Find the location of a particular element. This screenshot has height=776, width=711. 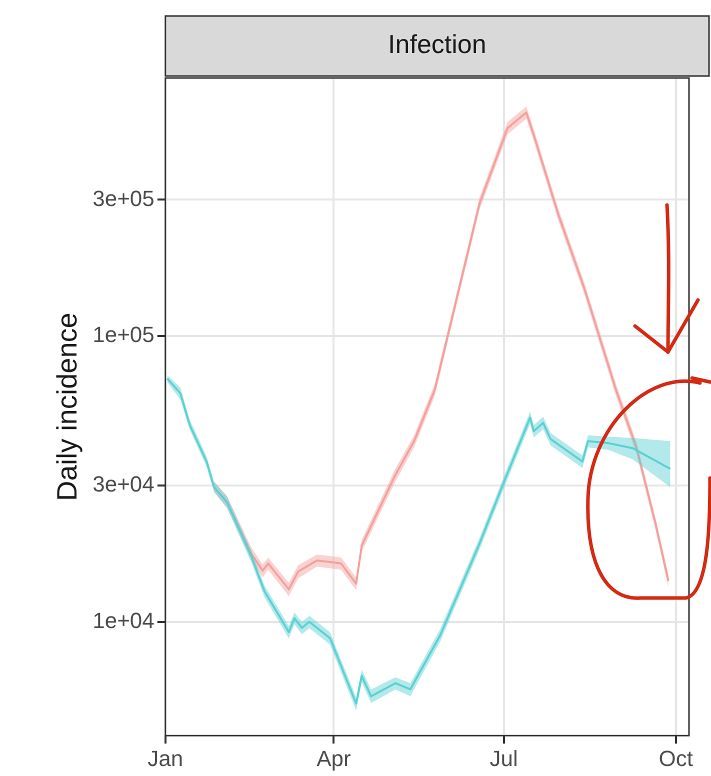

y-tick-label: 1e+05 is located at coordinates (123, 335).